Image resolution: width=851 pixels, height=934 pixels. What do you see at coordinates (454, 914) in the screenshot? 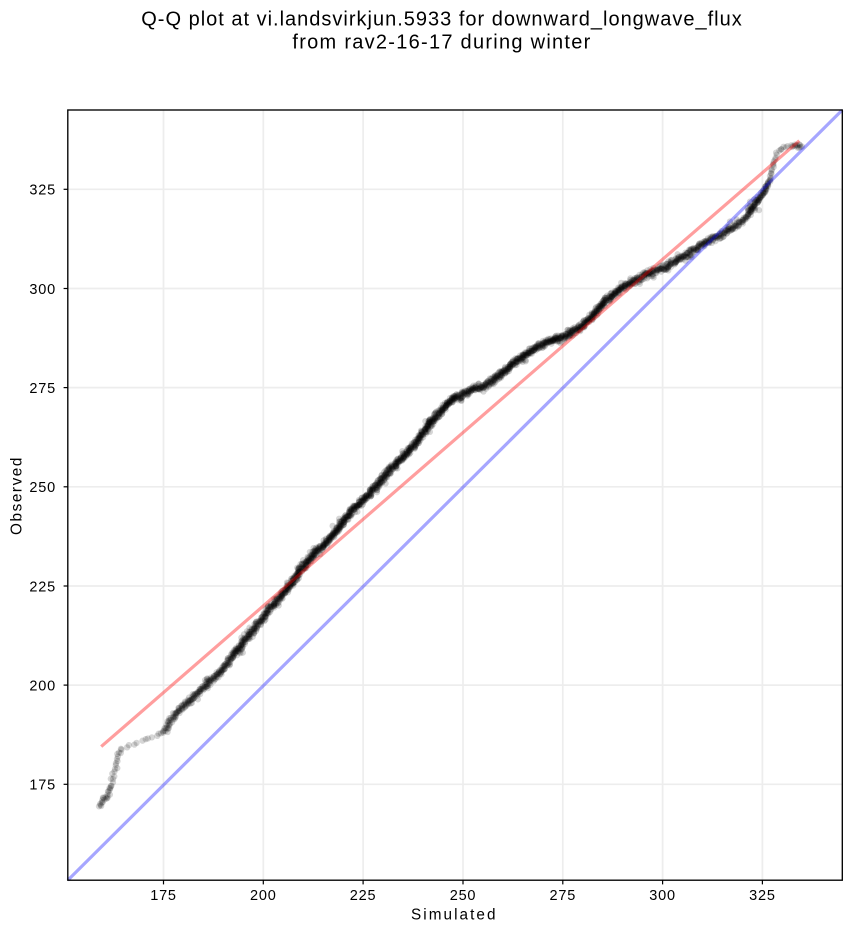
I see `svg-text: Simulated` at bounding box center [454, 914].